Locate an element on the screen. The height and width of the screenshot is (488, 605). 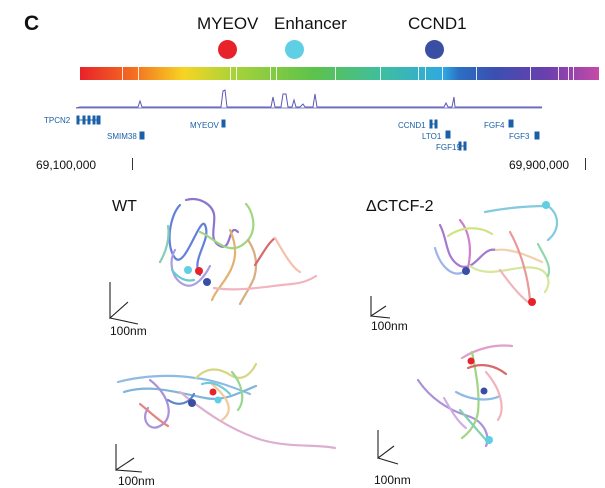
condition-wt: WT is located at coordinates (124, 206).